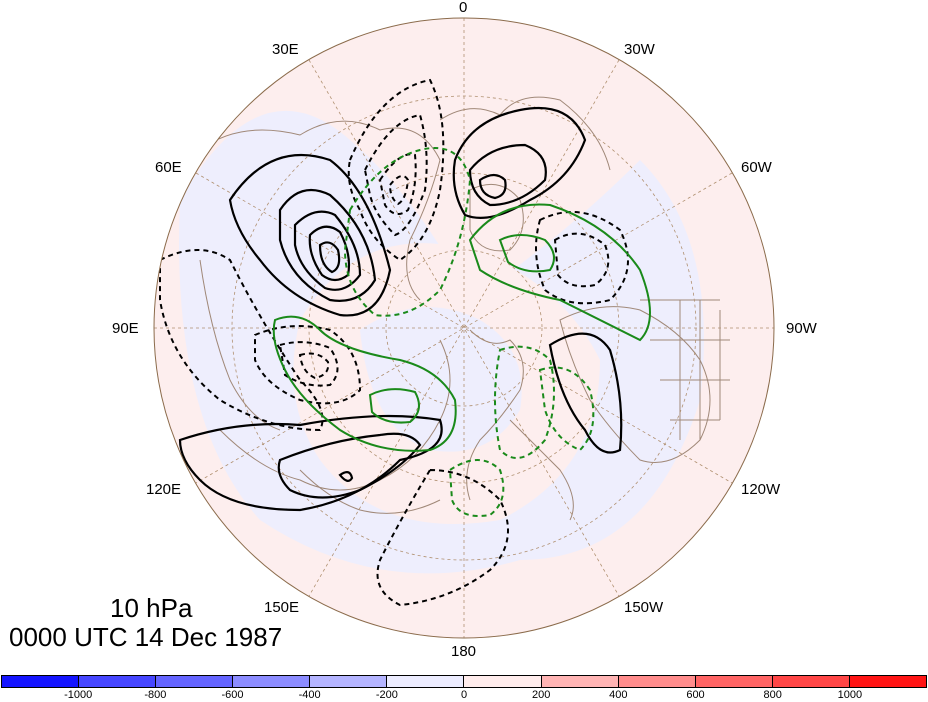 The width and height of the screenshot is (928, 702). I want to click on lon-label-60w: 60W, so click(756, 167).